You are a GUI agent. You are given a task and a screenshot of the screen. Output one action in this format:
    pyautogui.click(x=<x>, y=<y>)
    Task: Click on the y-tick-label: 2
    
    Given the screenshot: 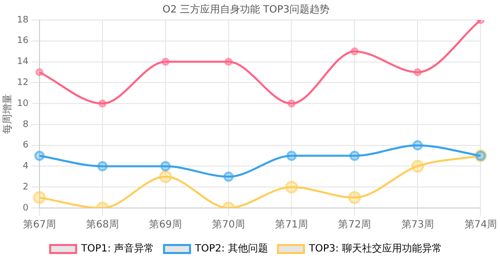 What is the action you would take?
    pyautogui.click(x=25, y=187)
    